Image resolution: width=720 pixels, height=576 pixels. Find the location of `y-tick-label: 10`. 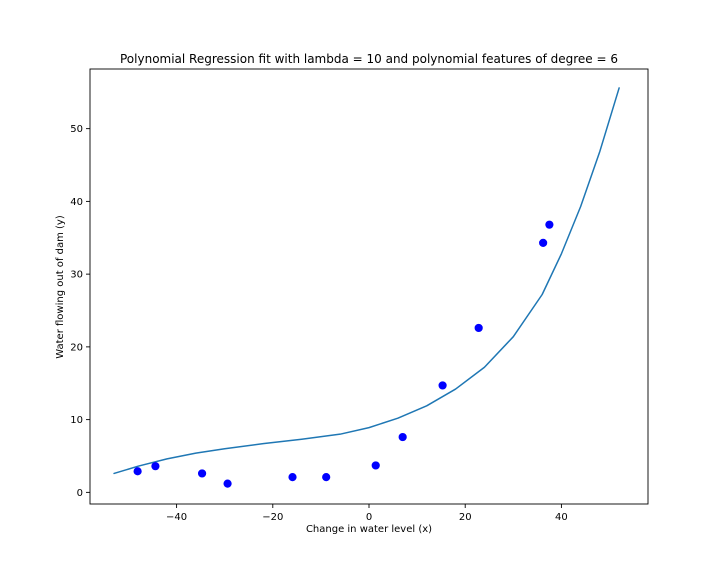

y-tick-label: 10 is located at coordinates (76, 420).